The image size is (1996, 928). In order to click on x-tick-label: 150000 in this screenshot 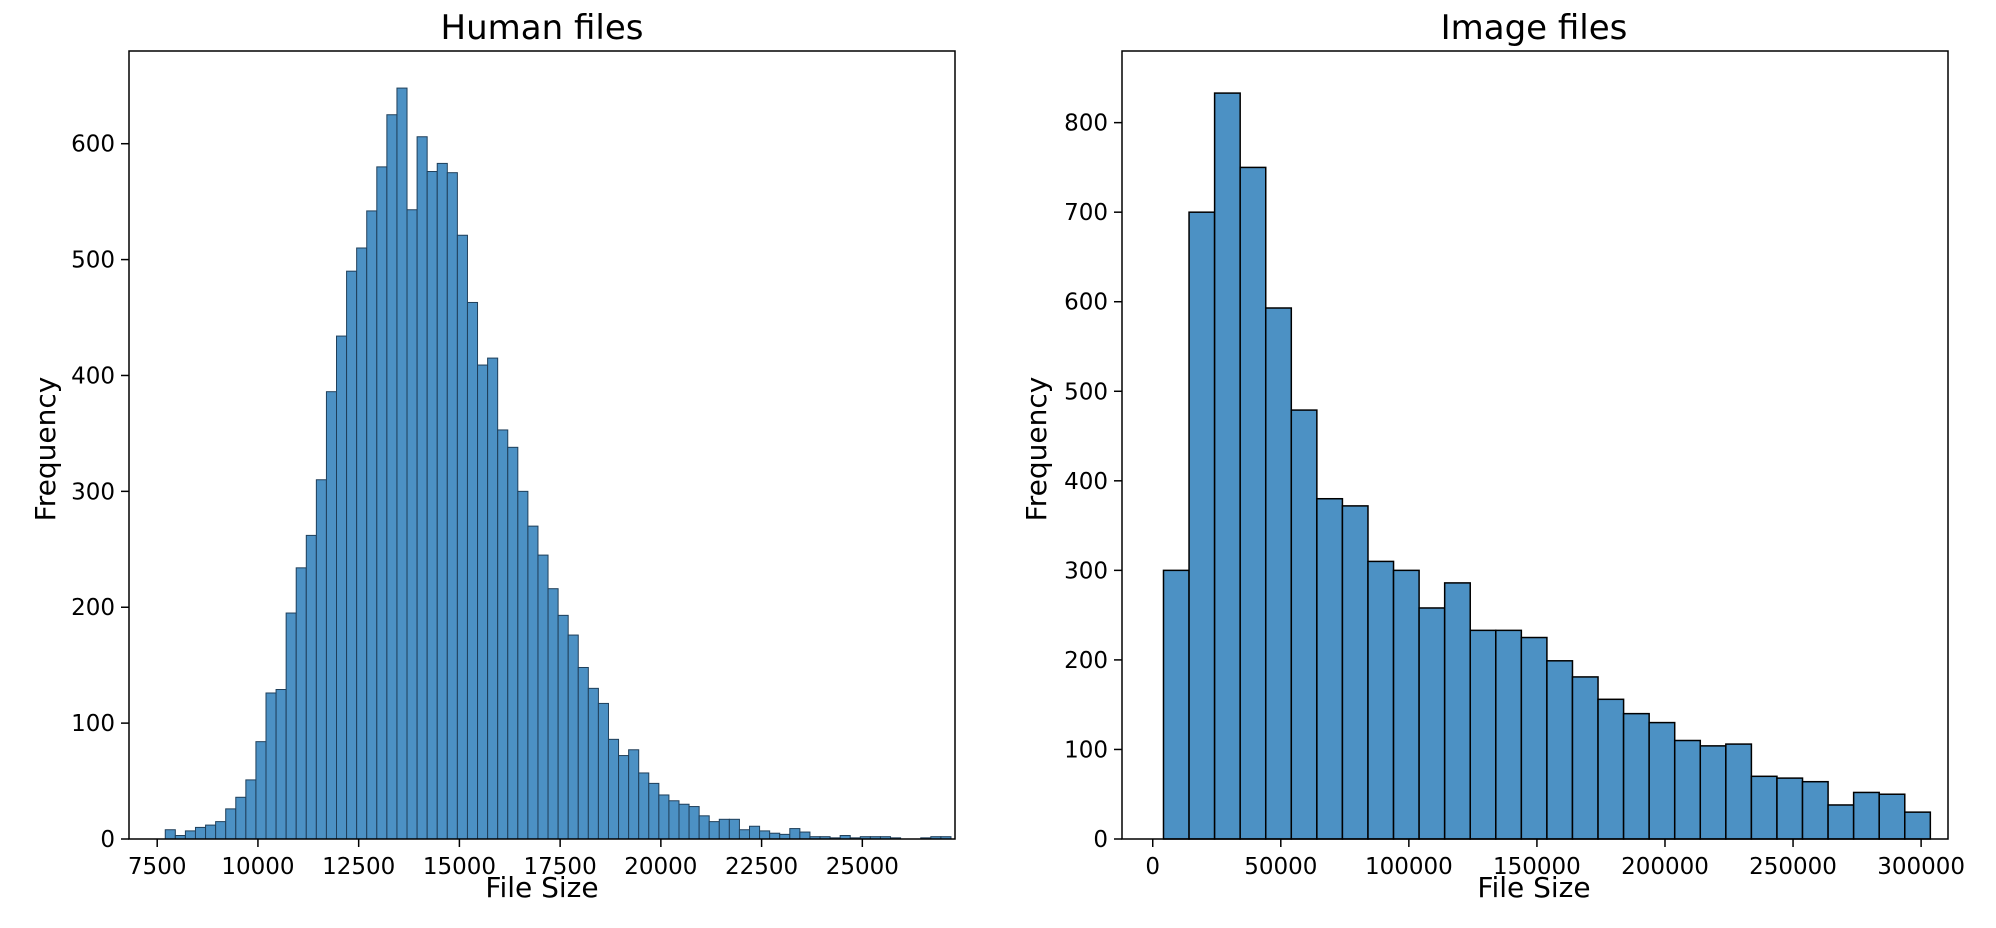, I will do `click(1537, 867)`.